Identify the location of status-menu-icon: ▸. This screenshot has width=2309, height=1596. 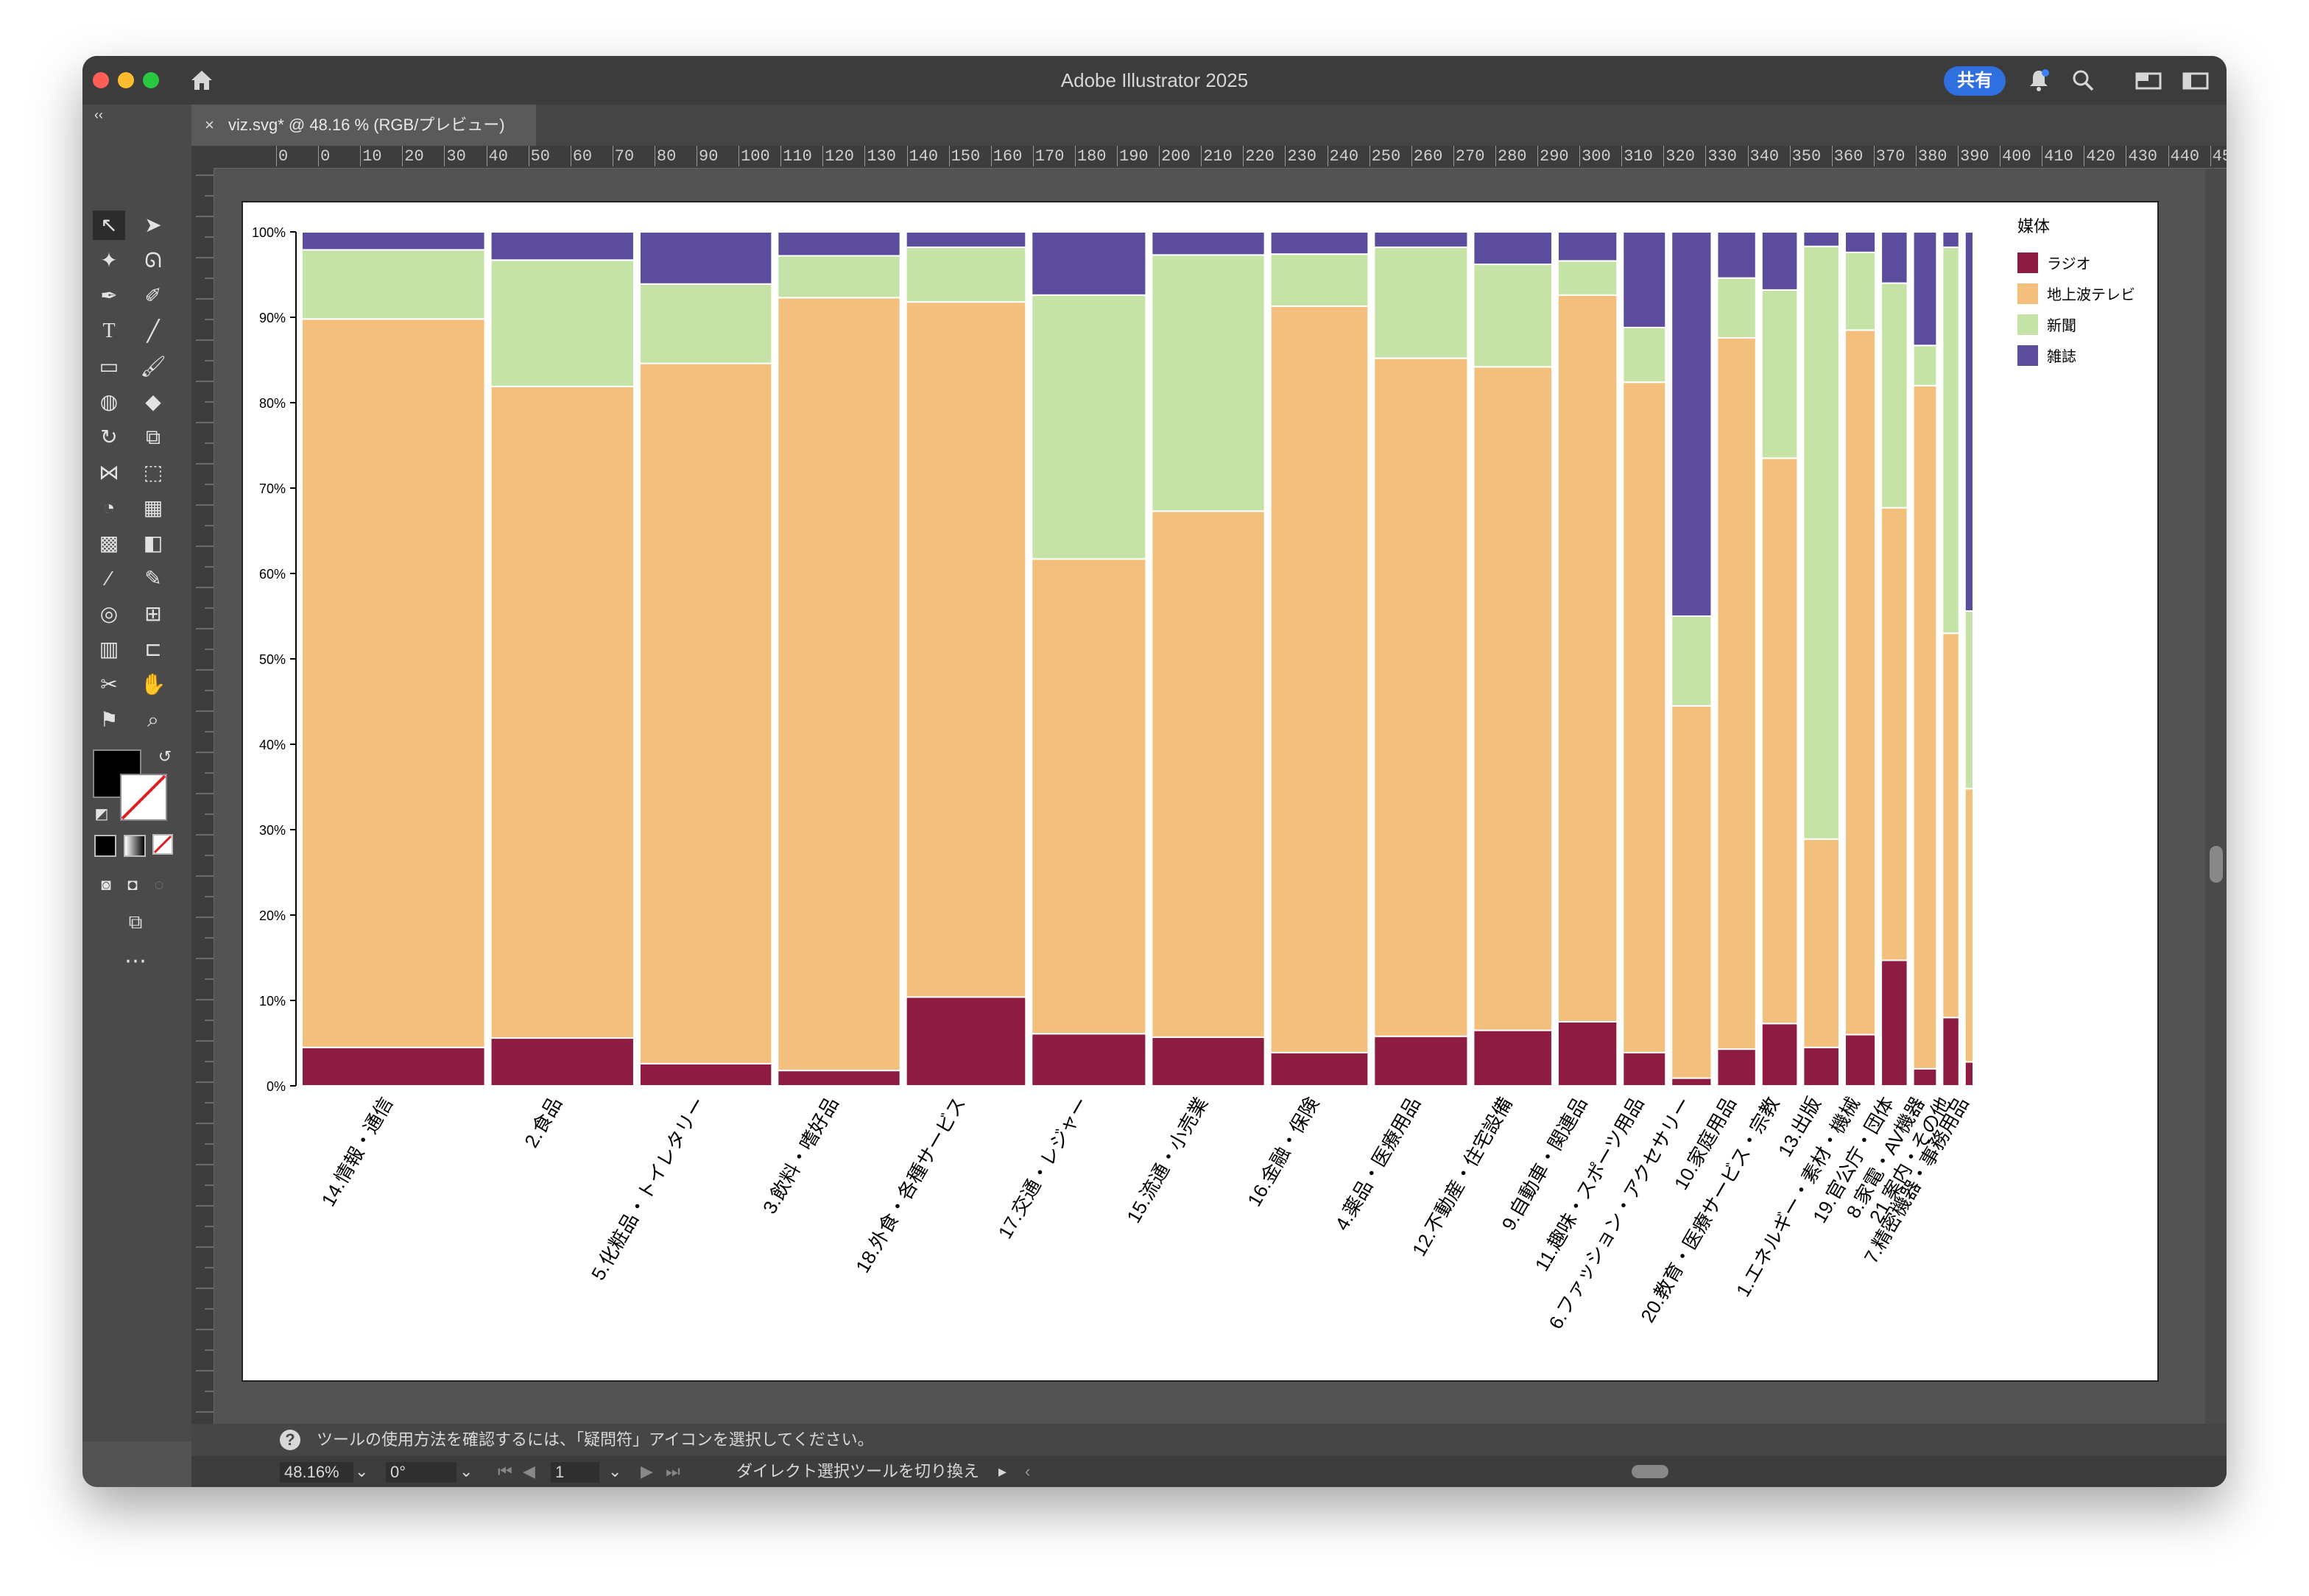
(1002, 1471).